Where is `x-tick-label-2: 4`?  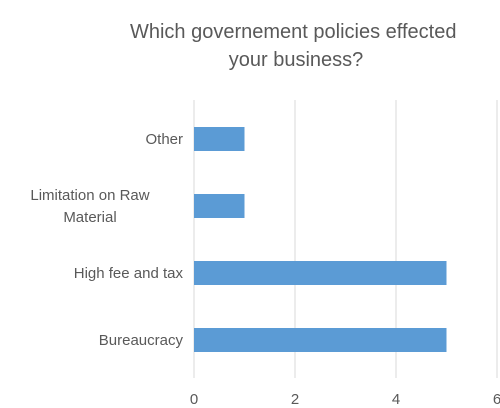 x-tick-label-2: 4 is located at coordinates (396, 399).